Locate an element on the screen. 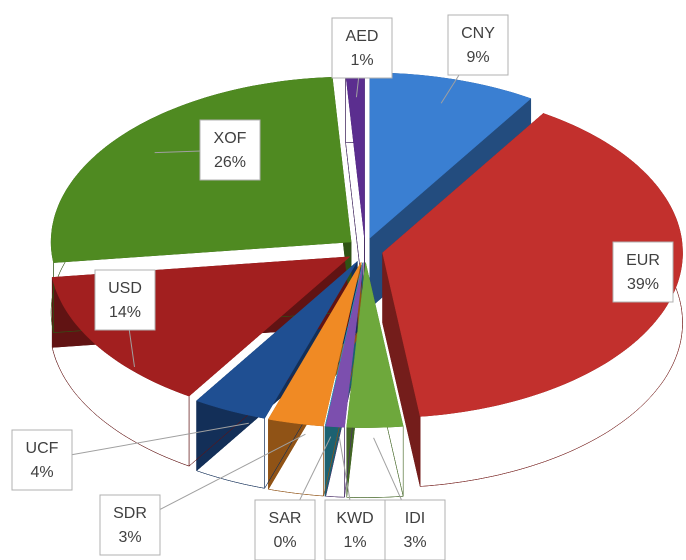 This screenshot has width=686, height=560. category-label: XOF is located at coordinates (230, 138).